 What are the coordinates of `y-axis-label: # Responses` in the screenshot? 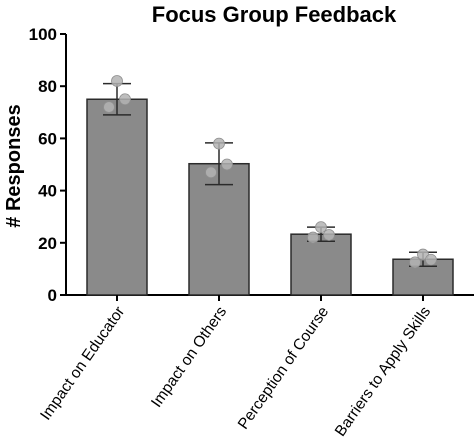 It's located at (14, 165).